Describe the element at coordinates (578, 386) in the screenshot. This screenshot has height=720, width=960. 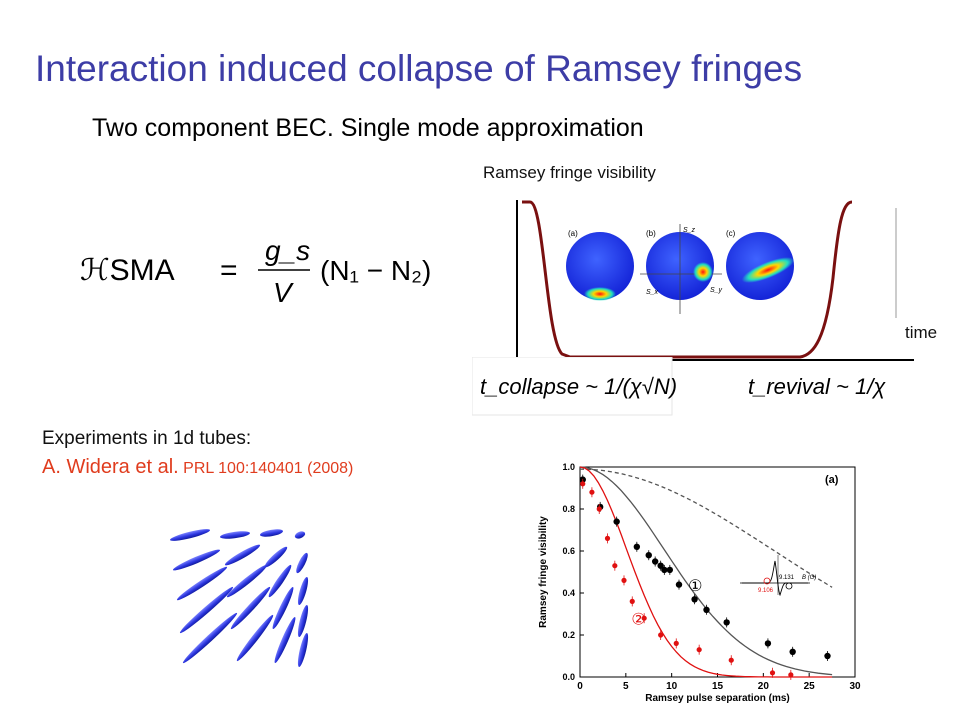
I see `collapse-formula: t_collapse ~ 1/(χ√N)` at that location.